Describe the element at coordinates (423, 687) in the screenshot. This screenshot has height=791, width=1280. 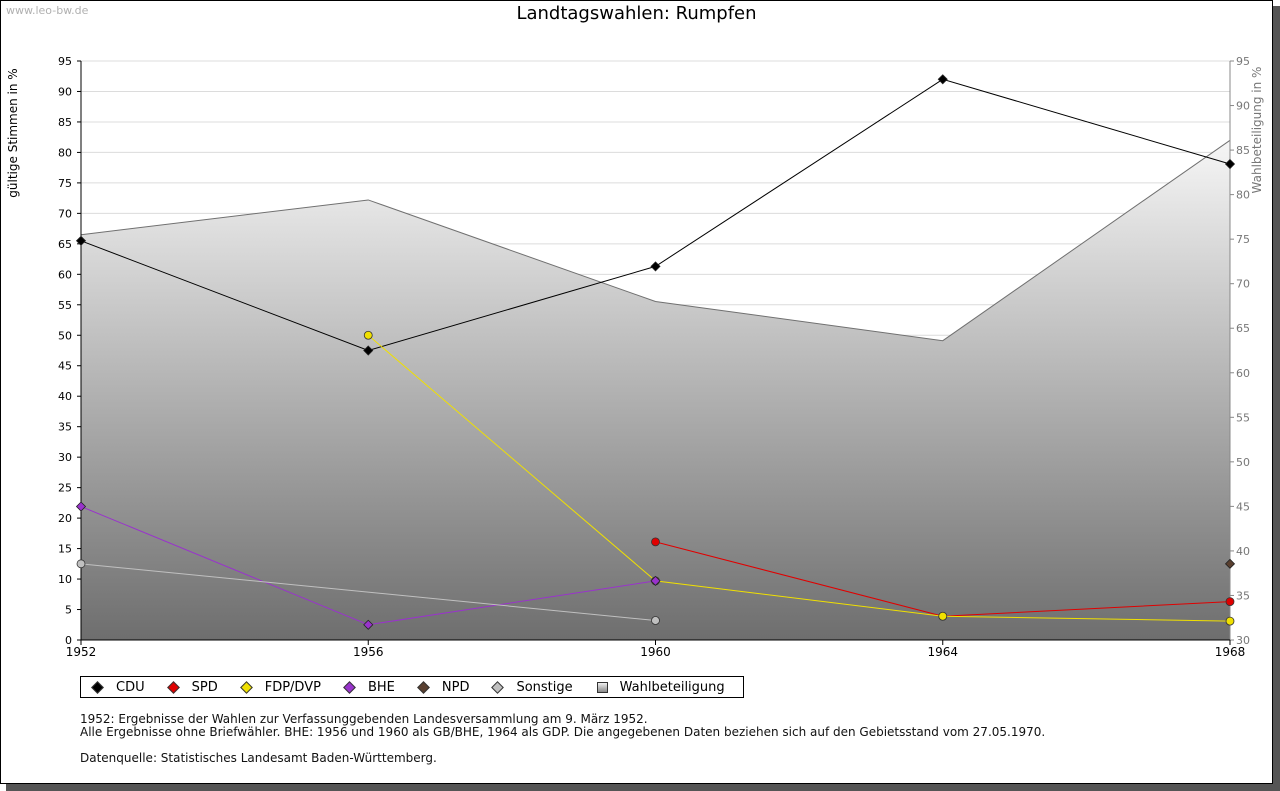
I see `legend-marker-npd` at that location.